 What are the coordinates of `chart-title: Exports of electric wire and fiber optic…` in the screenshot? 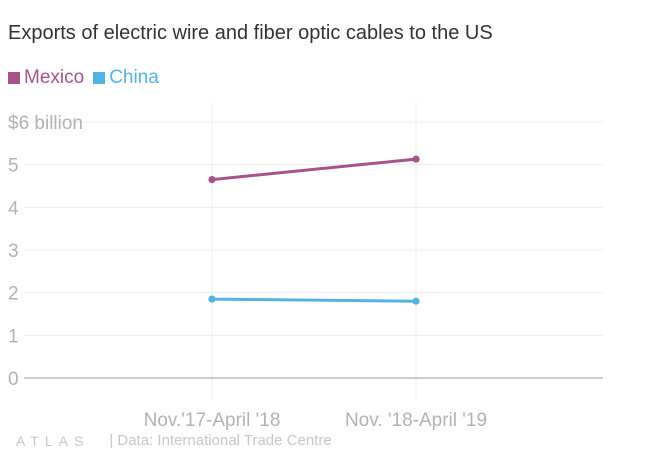 It's located at (250, 33).